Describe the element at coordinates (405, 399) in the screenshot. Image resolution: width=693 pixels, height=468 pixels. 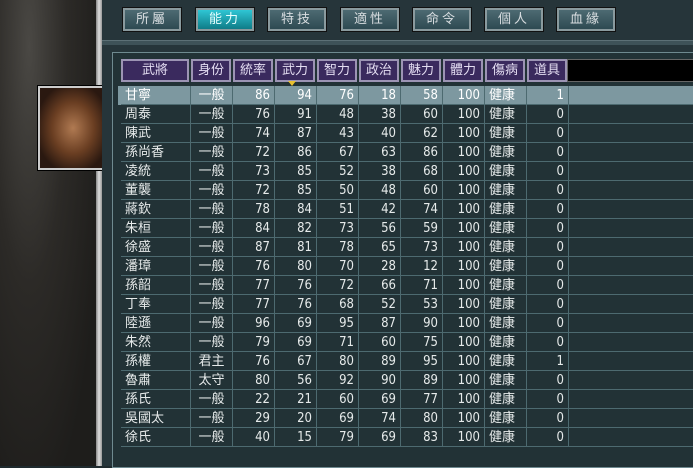
I see `table-row: 孫氏 一般 22 21 60 69 77 100 健康 0` at that location.